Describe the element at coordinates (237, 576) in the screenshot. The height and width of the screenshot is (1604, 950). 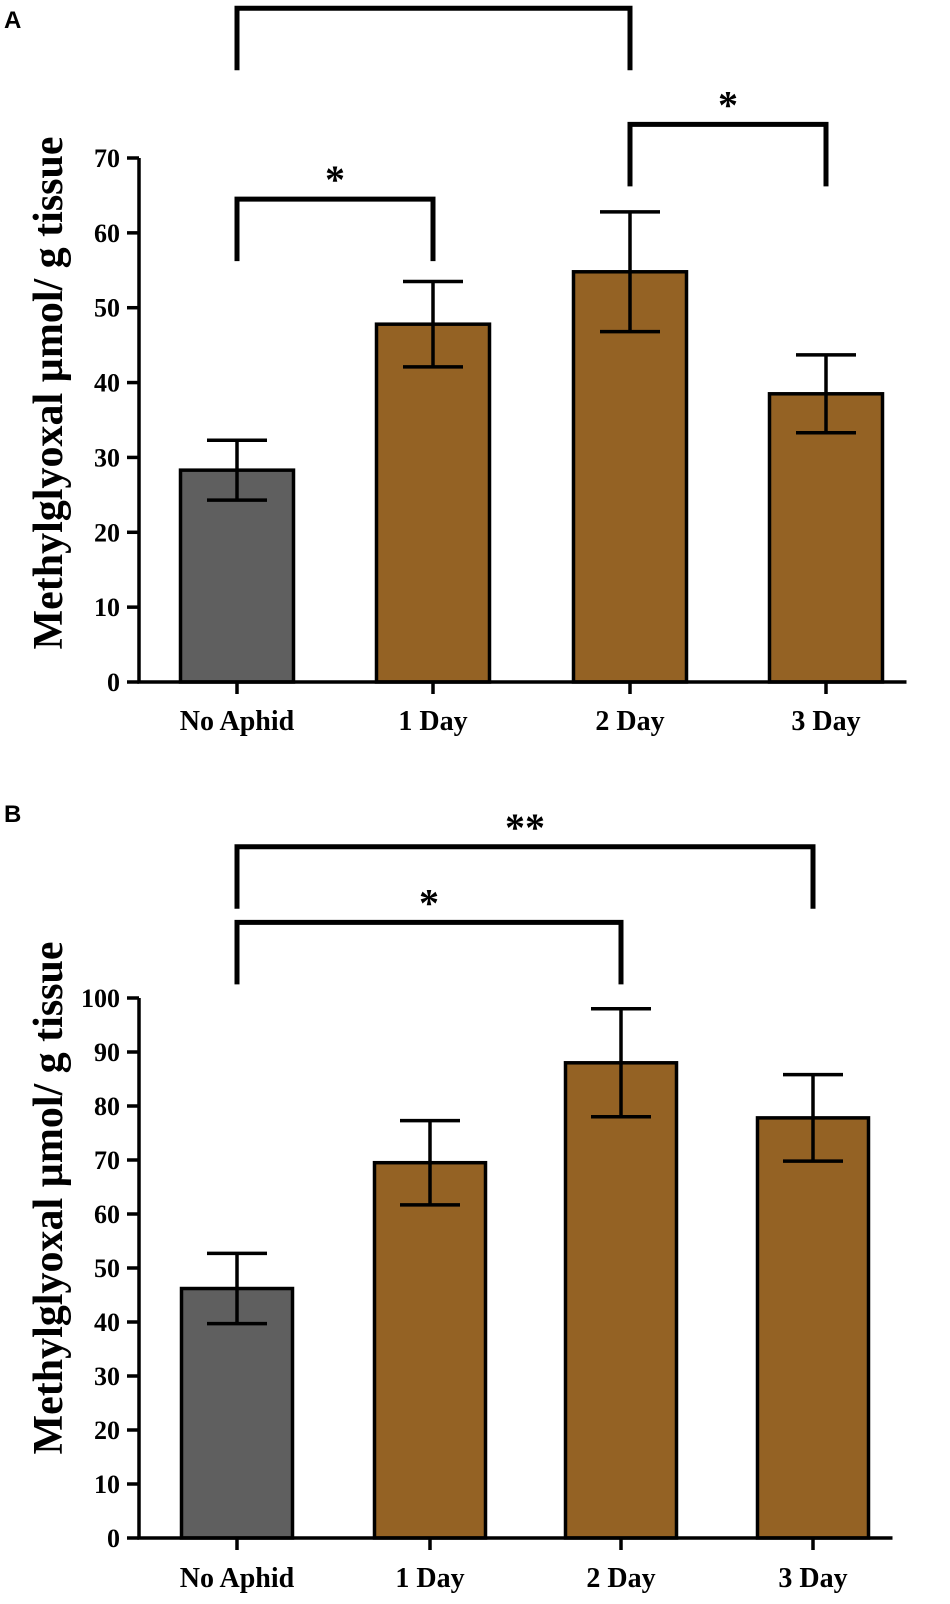
I see `panel-a-bar-no-aphid` at that location.